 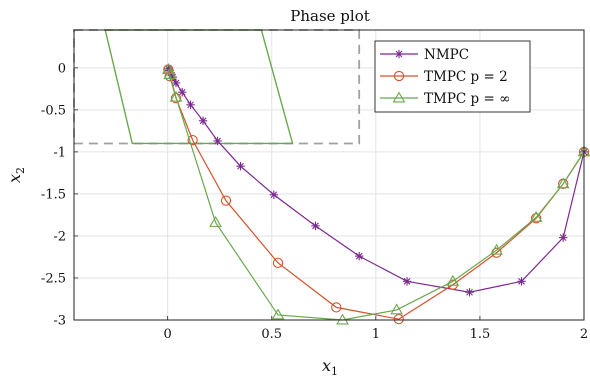 What do you see at coordinates (330, 367) in the screenshot?
I see `x-axis-label: x1` at bounding box center [330, 367].